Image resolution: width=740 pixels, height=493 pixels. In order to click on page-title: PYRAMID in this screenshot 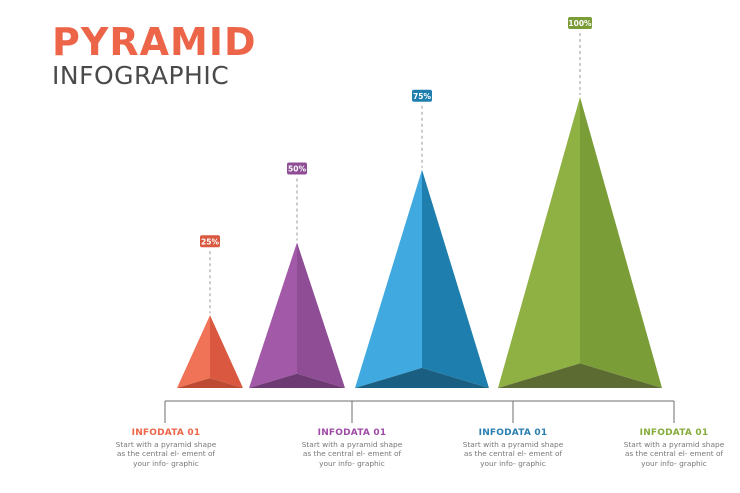, I will do `click(154, 42)`.